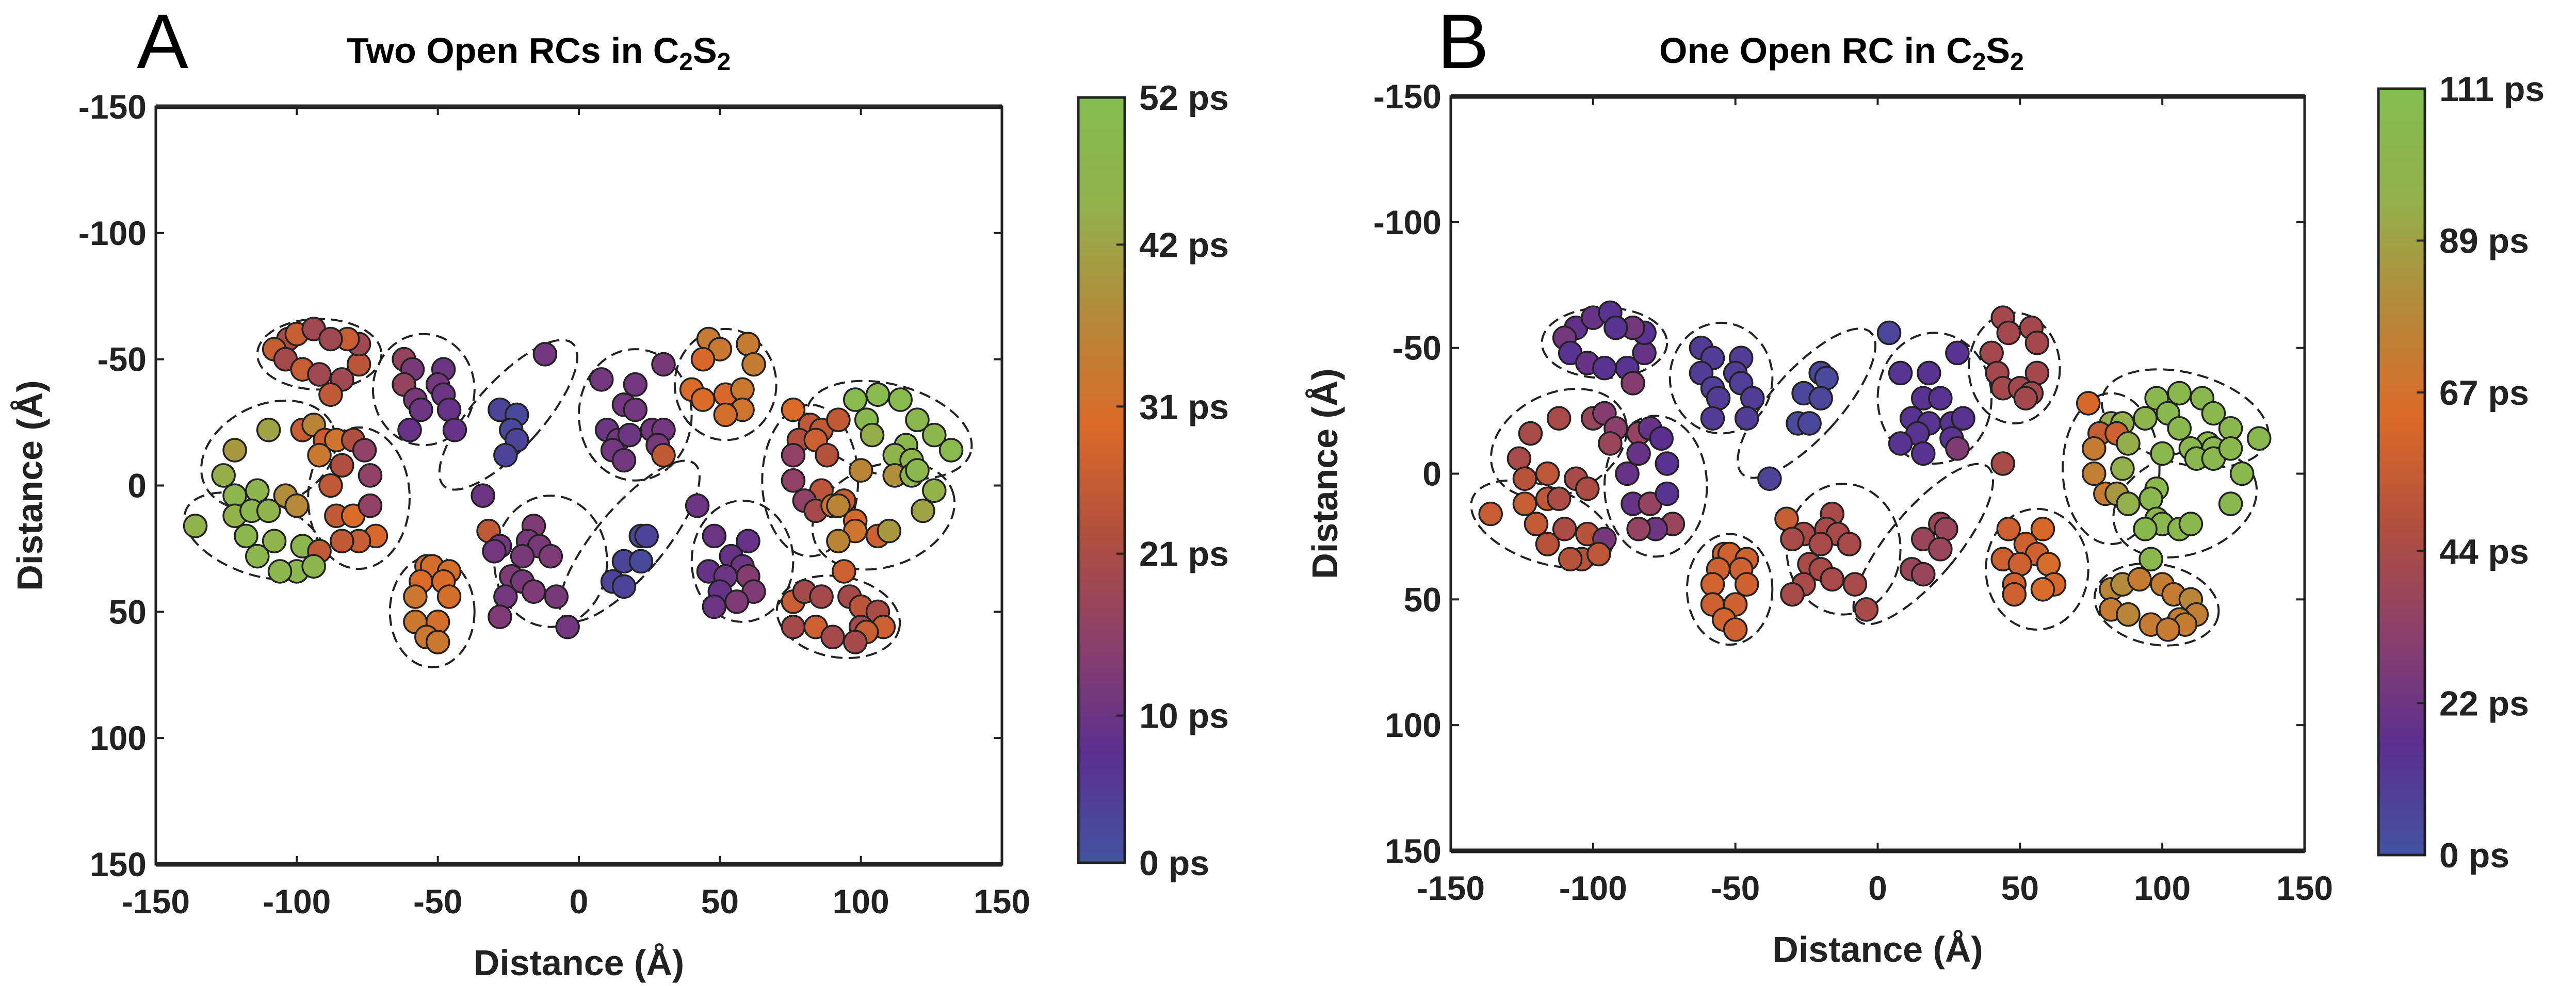 The width and height of the screenshot is (2576, 986). What do you see at coordinates (30, 485) in the screenshot?
I see `y-axis-label: Distance (Å)` at bounding box center [30, 485].